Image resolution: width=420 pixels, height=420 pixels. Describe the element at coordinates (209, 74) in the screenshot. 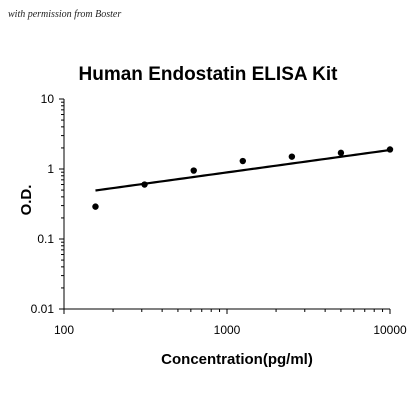

I see `chart-title: Human Endostatin ELISA Kit` at that location.